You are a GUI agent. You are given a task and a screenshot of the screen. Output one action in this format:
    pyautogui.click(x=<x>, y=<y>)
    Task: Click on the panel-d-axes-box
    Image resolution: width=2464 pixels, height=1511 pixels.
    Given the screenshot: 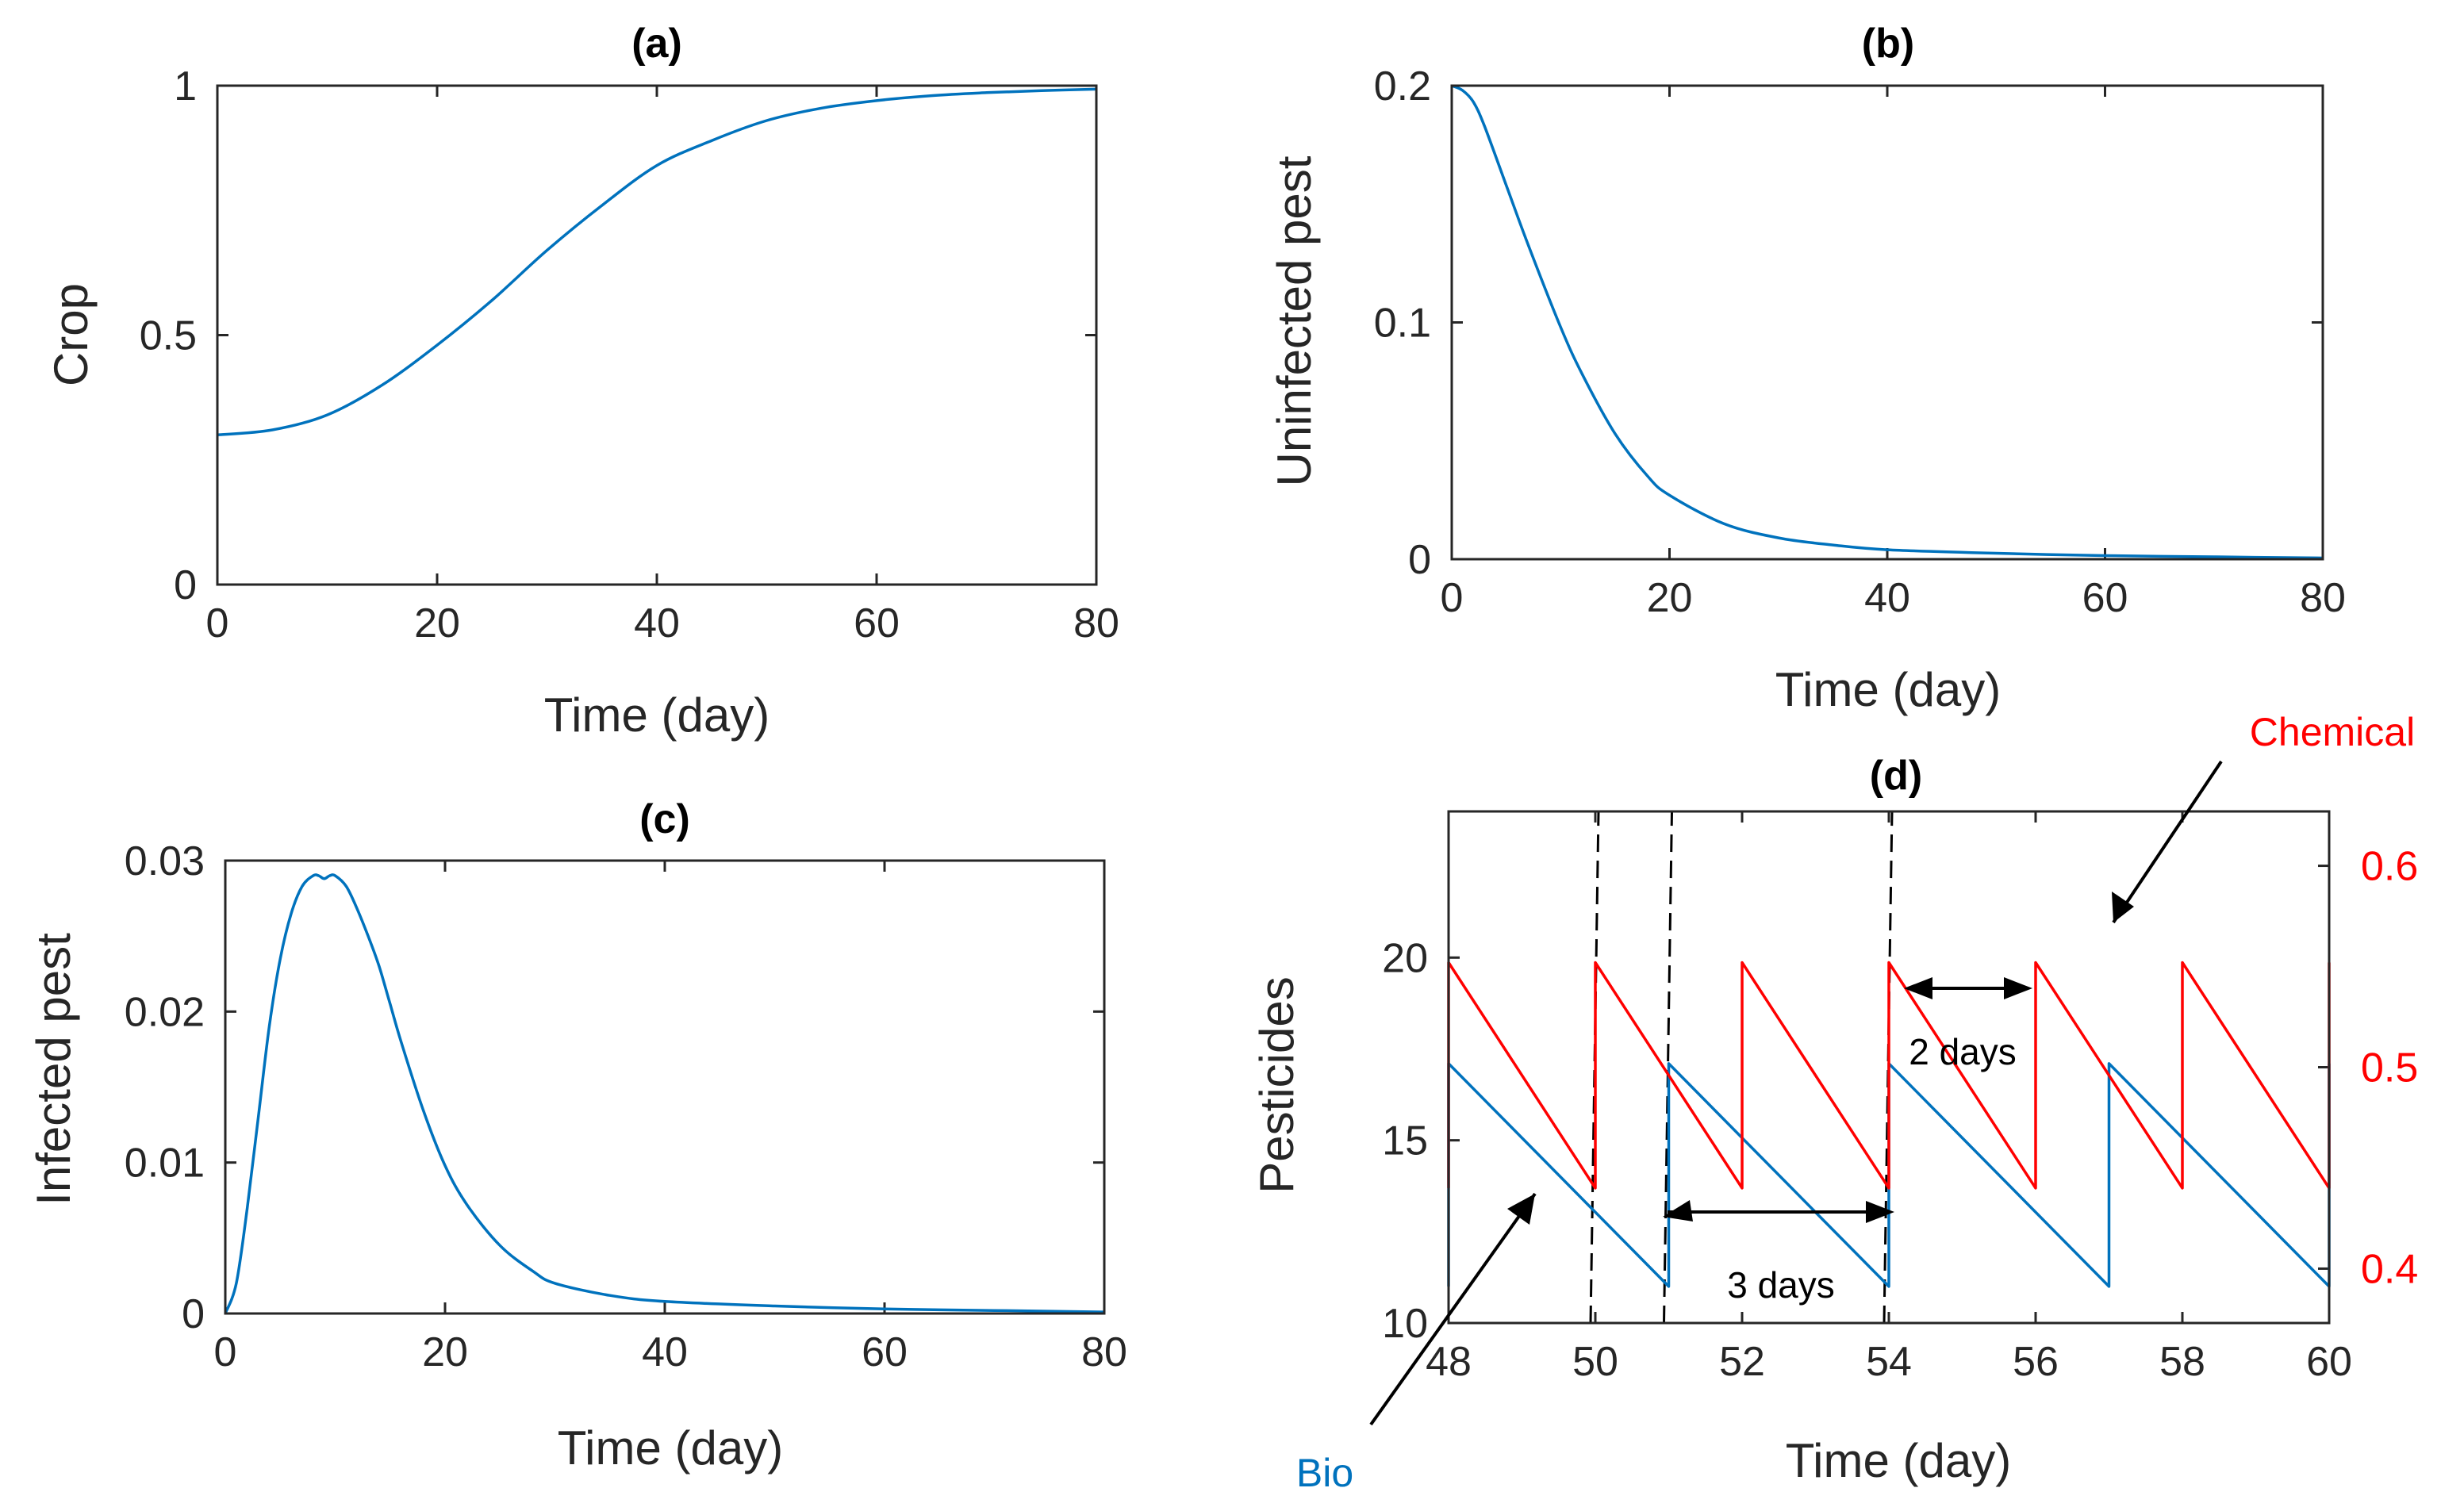 What is the action you would take?
    pyautogui.click(x=1889, y=1067)
    